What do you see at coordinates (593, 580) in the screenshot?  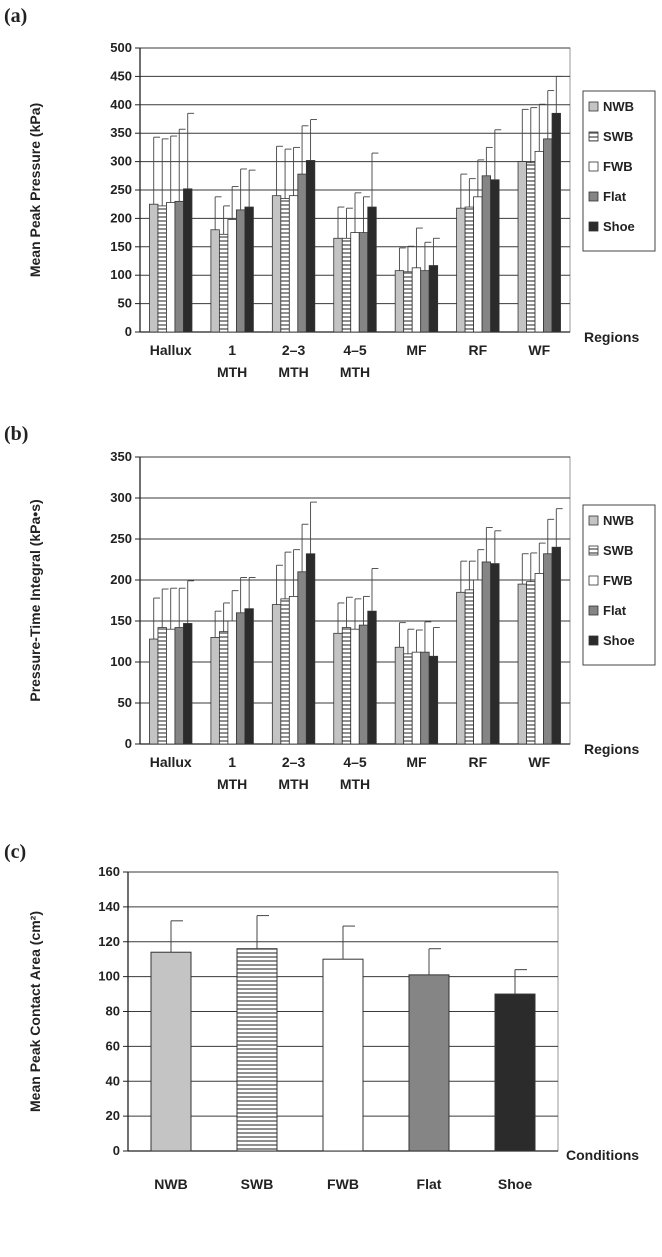 I see `chart-b-legend-swatch-fwb` at bounding box center [593, 580].